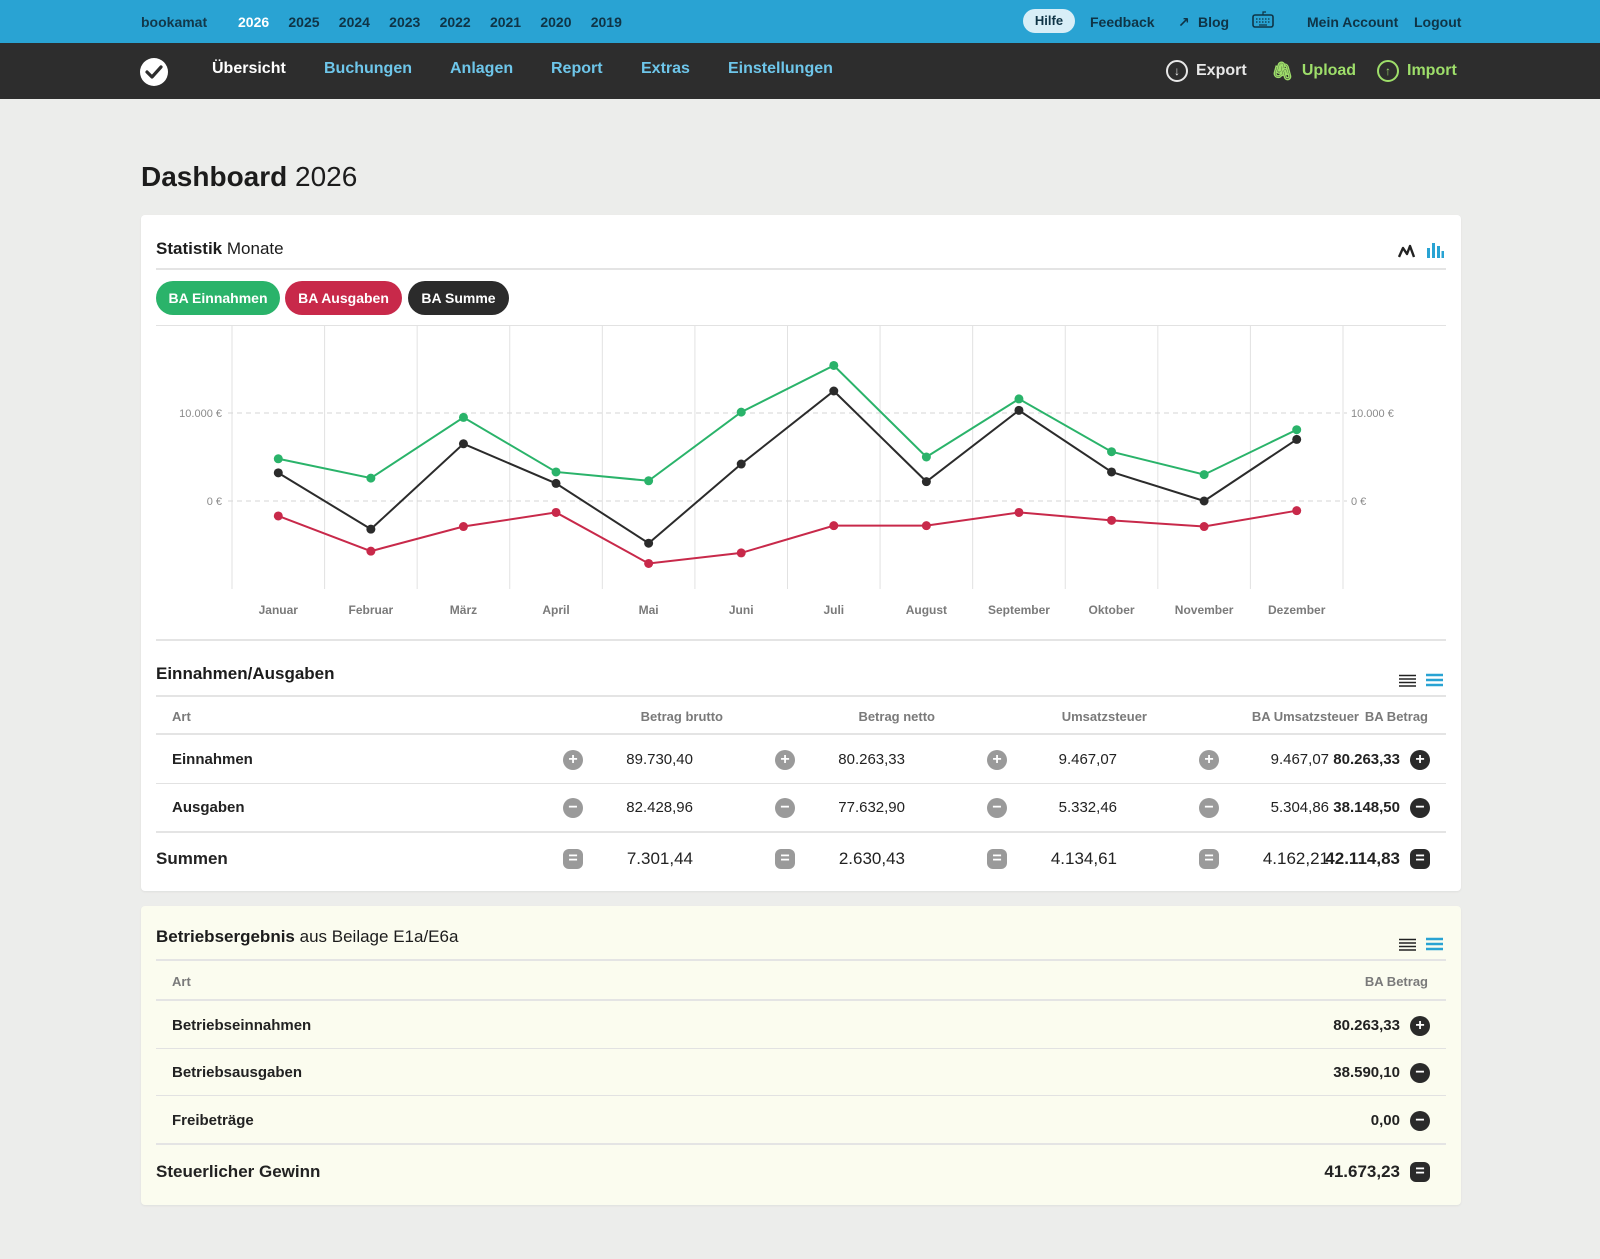  Describe the element at coordinates (1353, 22) in the screenshot. I see `account-link: Mein Account` at that location.